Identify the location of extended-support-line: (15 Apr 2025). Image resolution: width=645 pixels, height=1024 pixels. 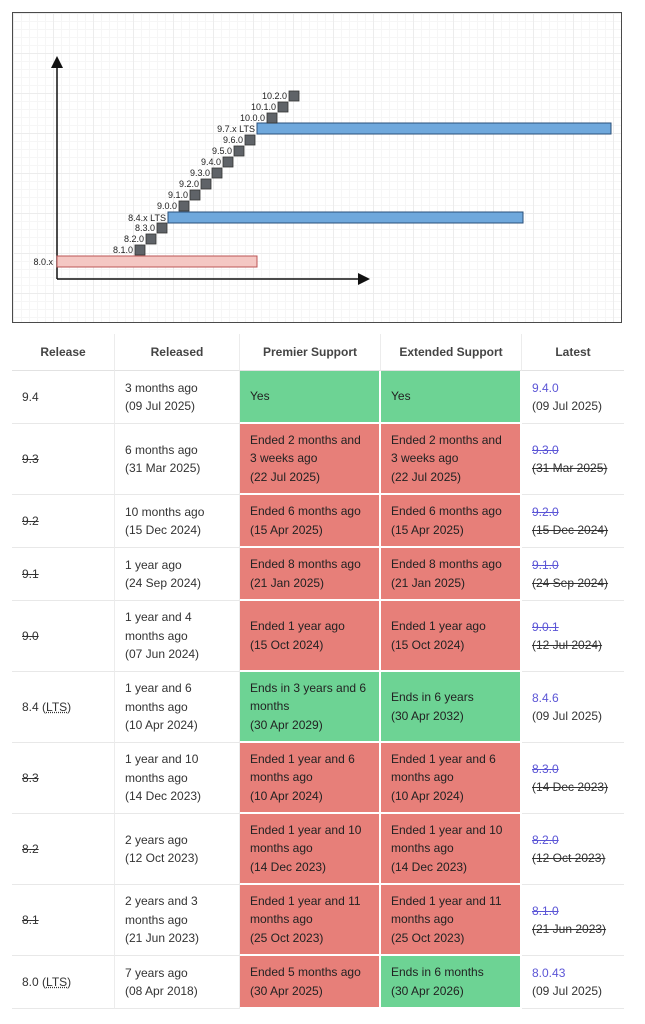
(427, 529).